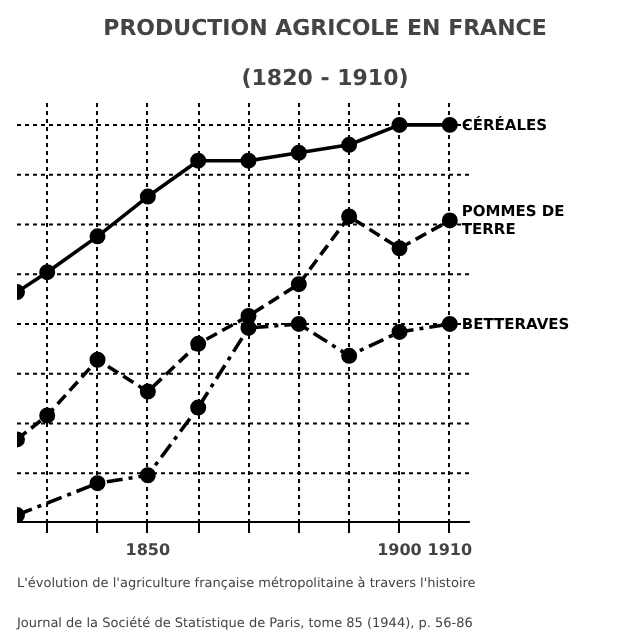 The height and width of the screenshot is (640, 640). I want to click on chart-title: PRODUCTION AGRICOLE EN FRANCE, so click(325, 28).